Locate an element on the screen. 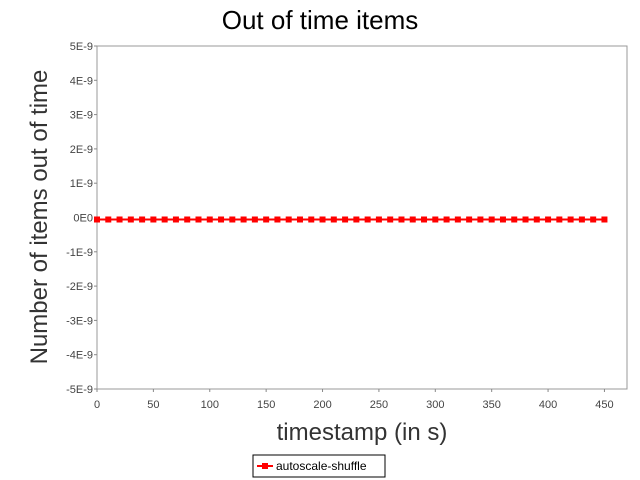 The image size is (640, 480). legend-box is located at coordinates (319, 466).